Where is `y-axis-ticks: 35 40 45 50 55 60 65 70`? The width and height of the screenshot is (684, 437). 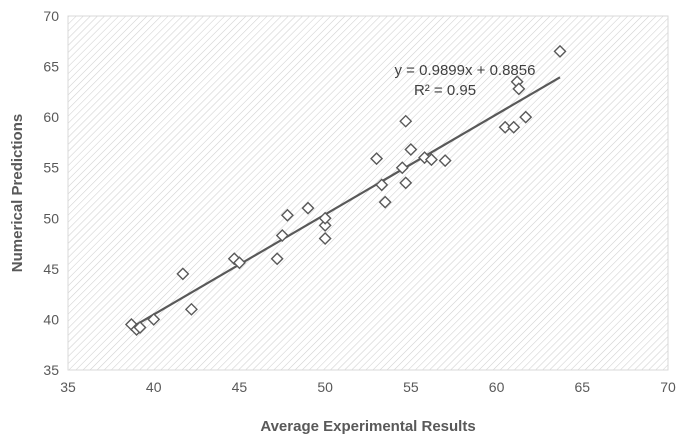 y-axis-ticks: 35 40 45 50 55 60 65 70 is located at coordinates (51, 193).